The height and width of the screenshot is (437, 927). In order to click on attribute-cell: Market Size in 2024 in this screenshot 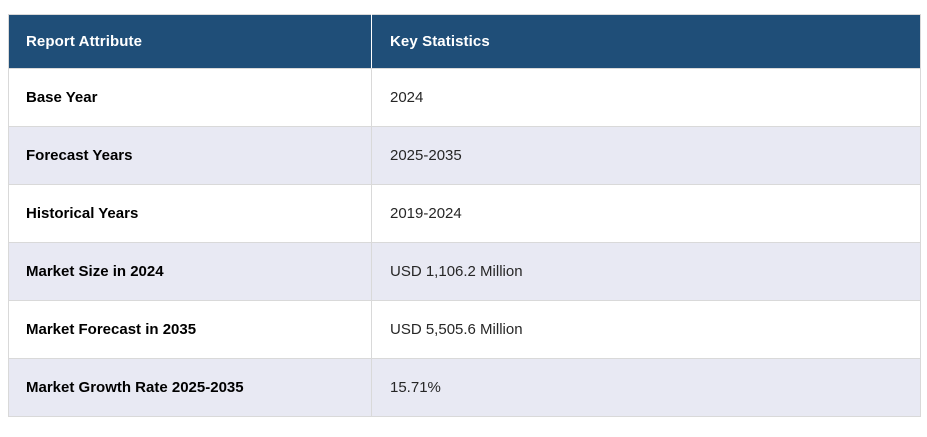, I will do `click(190, 271)`.